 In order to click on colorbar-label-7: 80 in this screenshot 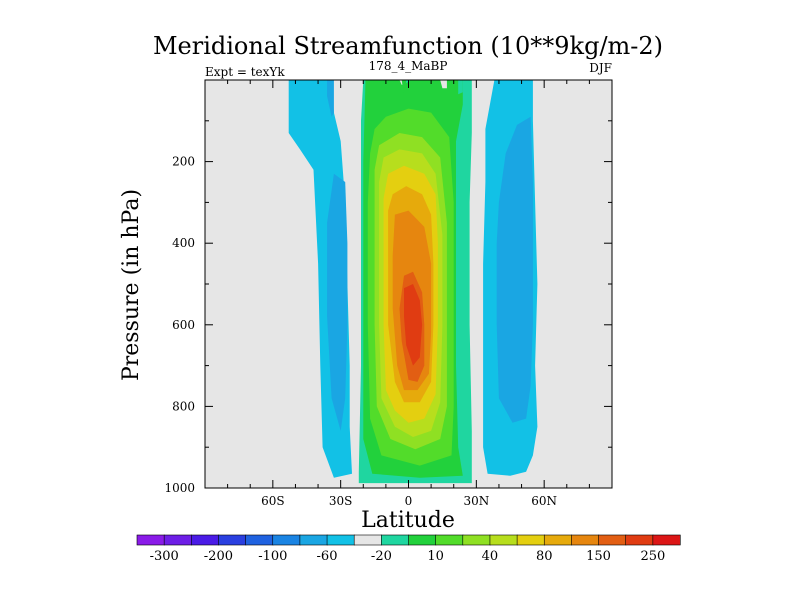, I will do `click(544, 556)`.